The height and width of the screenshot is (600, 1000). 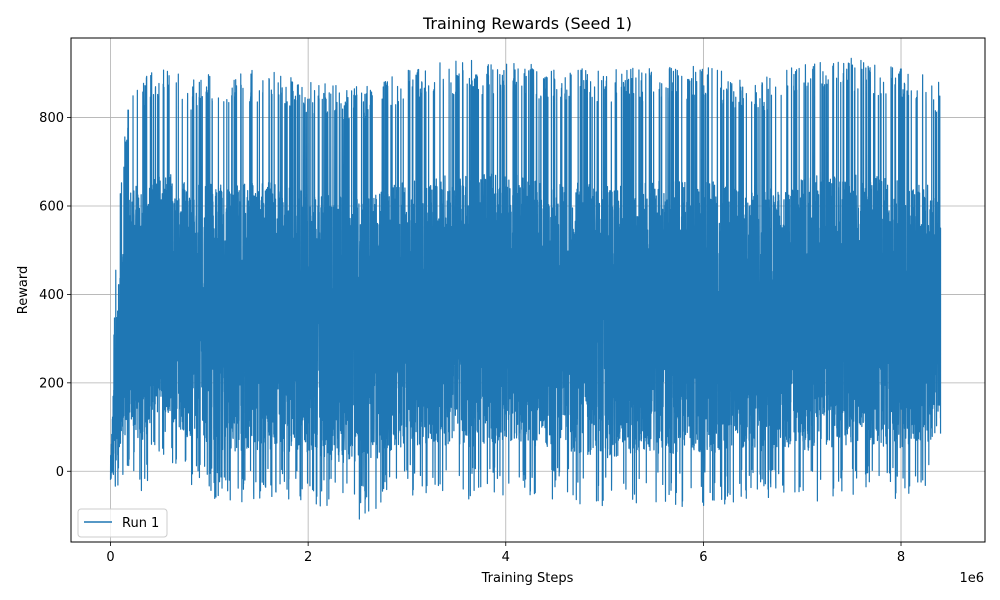 What do you see at coordinates (527, 578) in the screenshot?
I see `x-axis-label: Training Steps` at bounding box center [527, 578].